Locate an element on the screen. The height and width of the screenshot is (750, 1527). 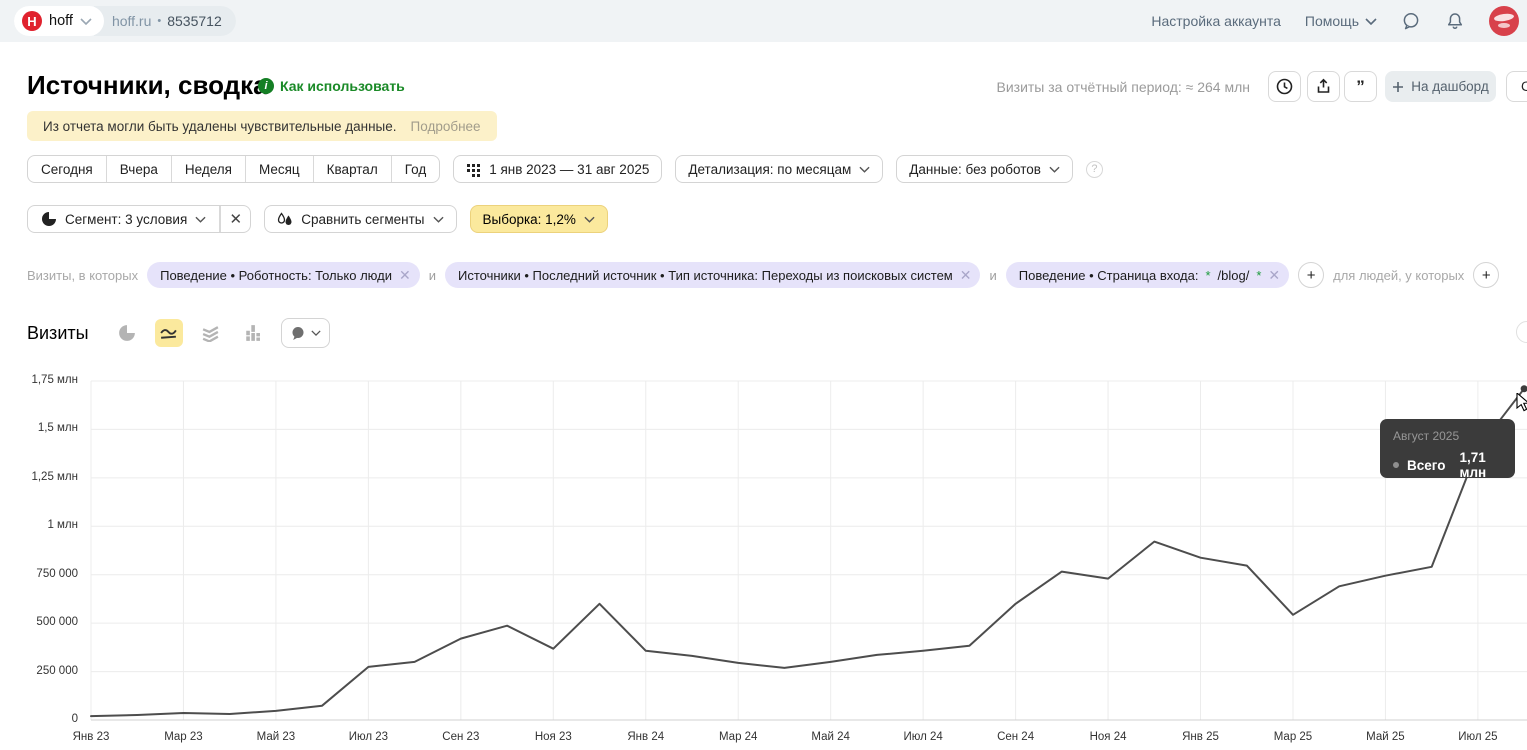
date-range-label: 1 янв 2023 — 31 авг 2025 is located at coordinates (569, 169).